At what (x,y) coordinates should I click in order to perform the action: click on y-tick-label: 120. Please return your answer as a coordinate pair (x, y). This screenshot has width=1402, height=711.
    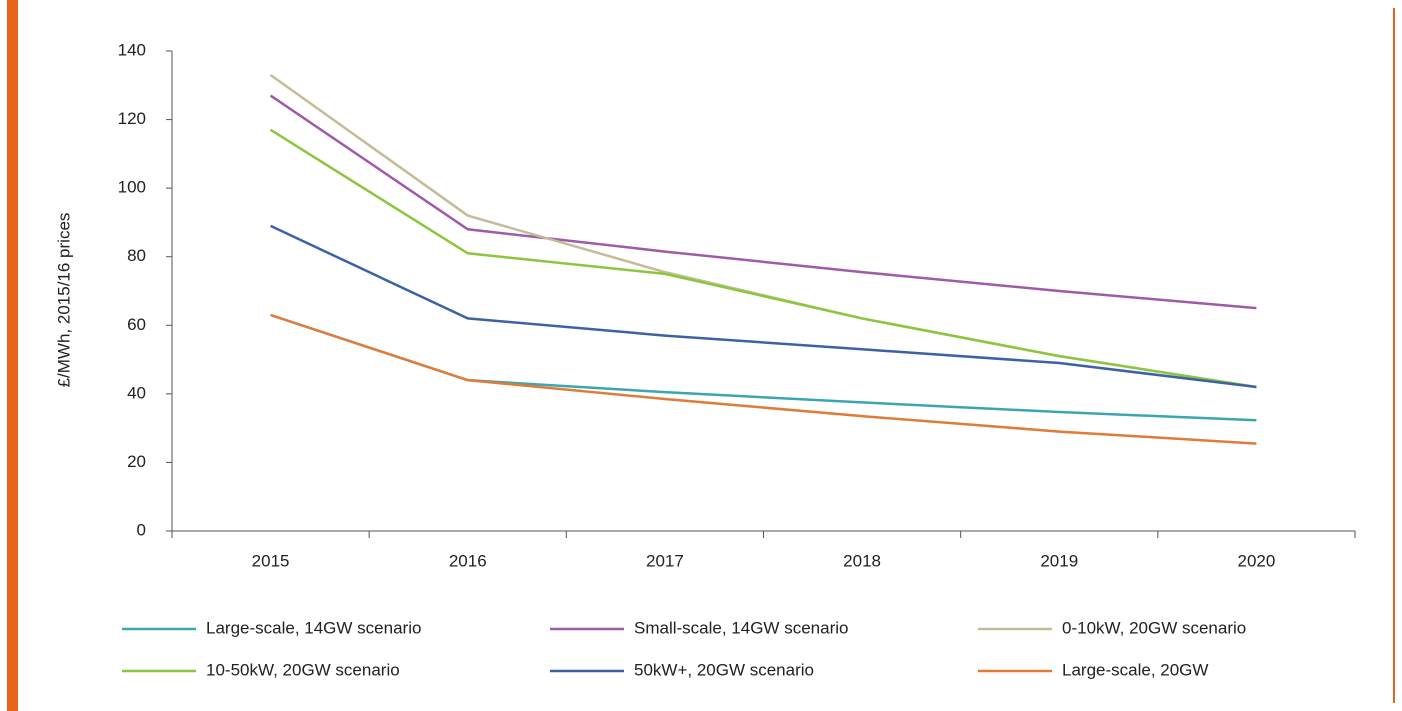
    Looking at the image, I should click on (132, 118).